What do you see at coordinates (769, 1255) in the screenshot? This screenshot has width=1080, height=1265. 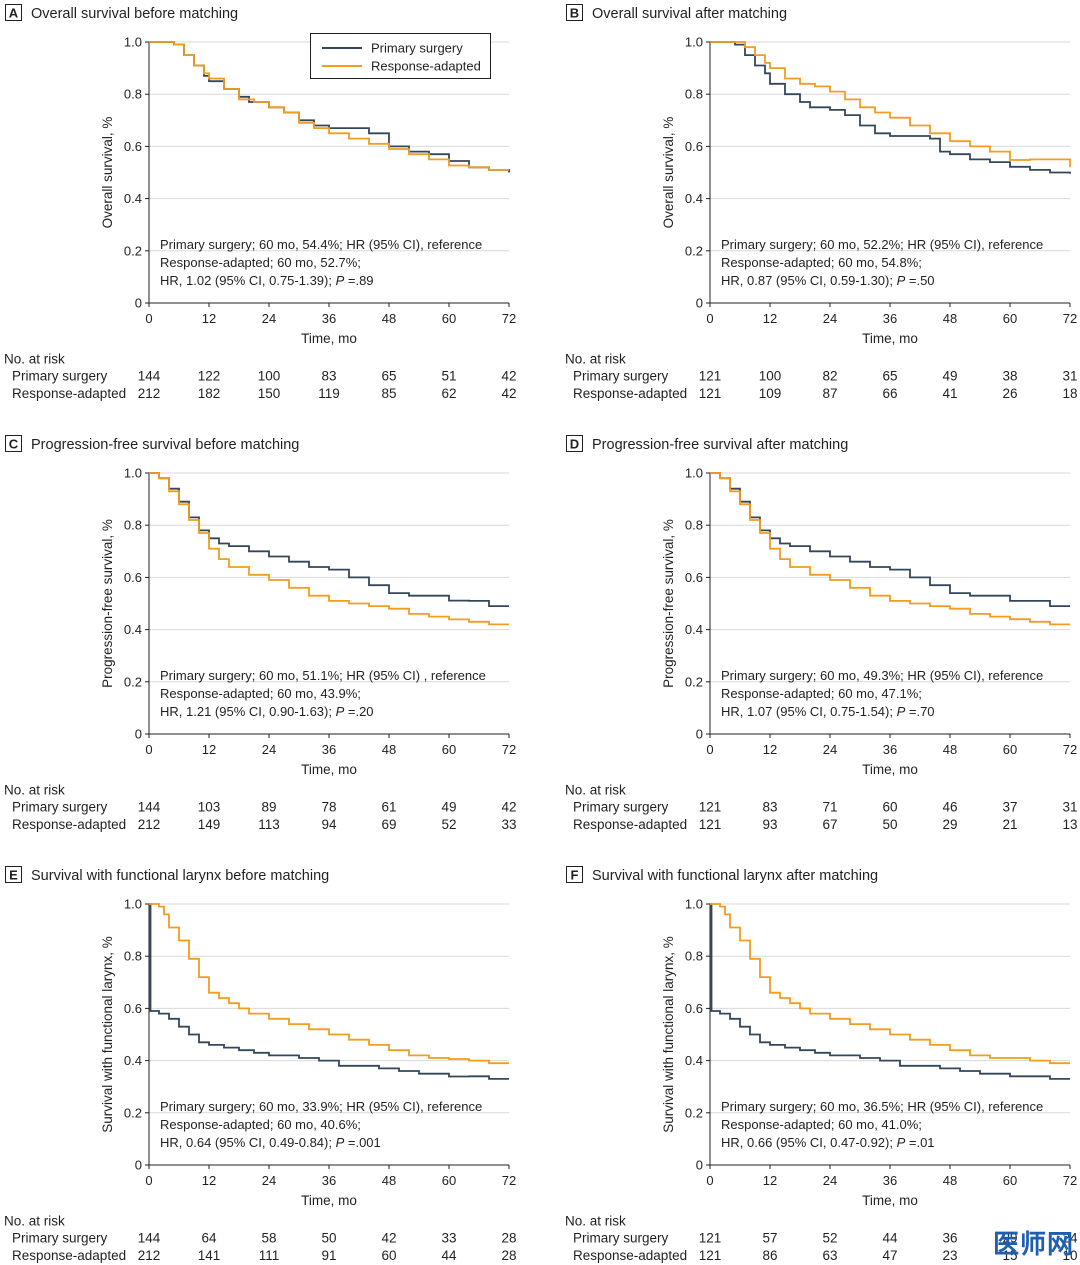 I see `risk-count: 86` at bounding box center [769, 1255].